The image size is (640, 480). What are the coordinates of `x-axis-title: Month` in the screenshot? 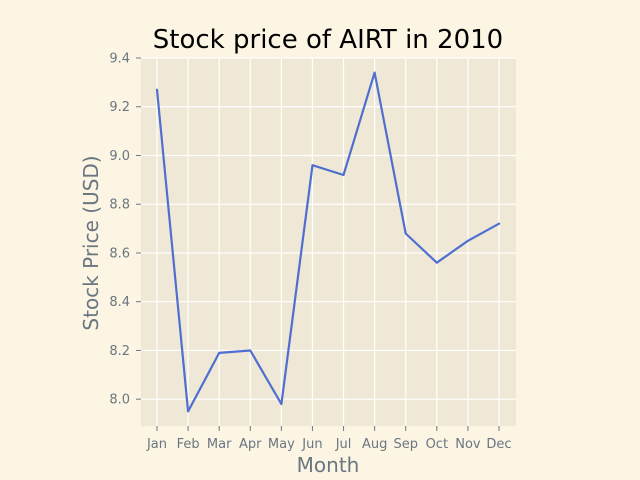 It's located at (328, 465).